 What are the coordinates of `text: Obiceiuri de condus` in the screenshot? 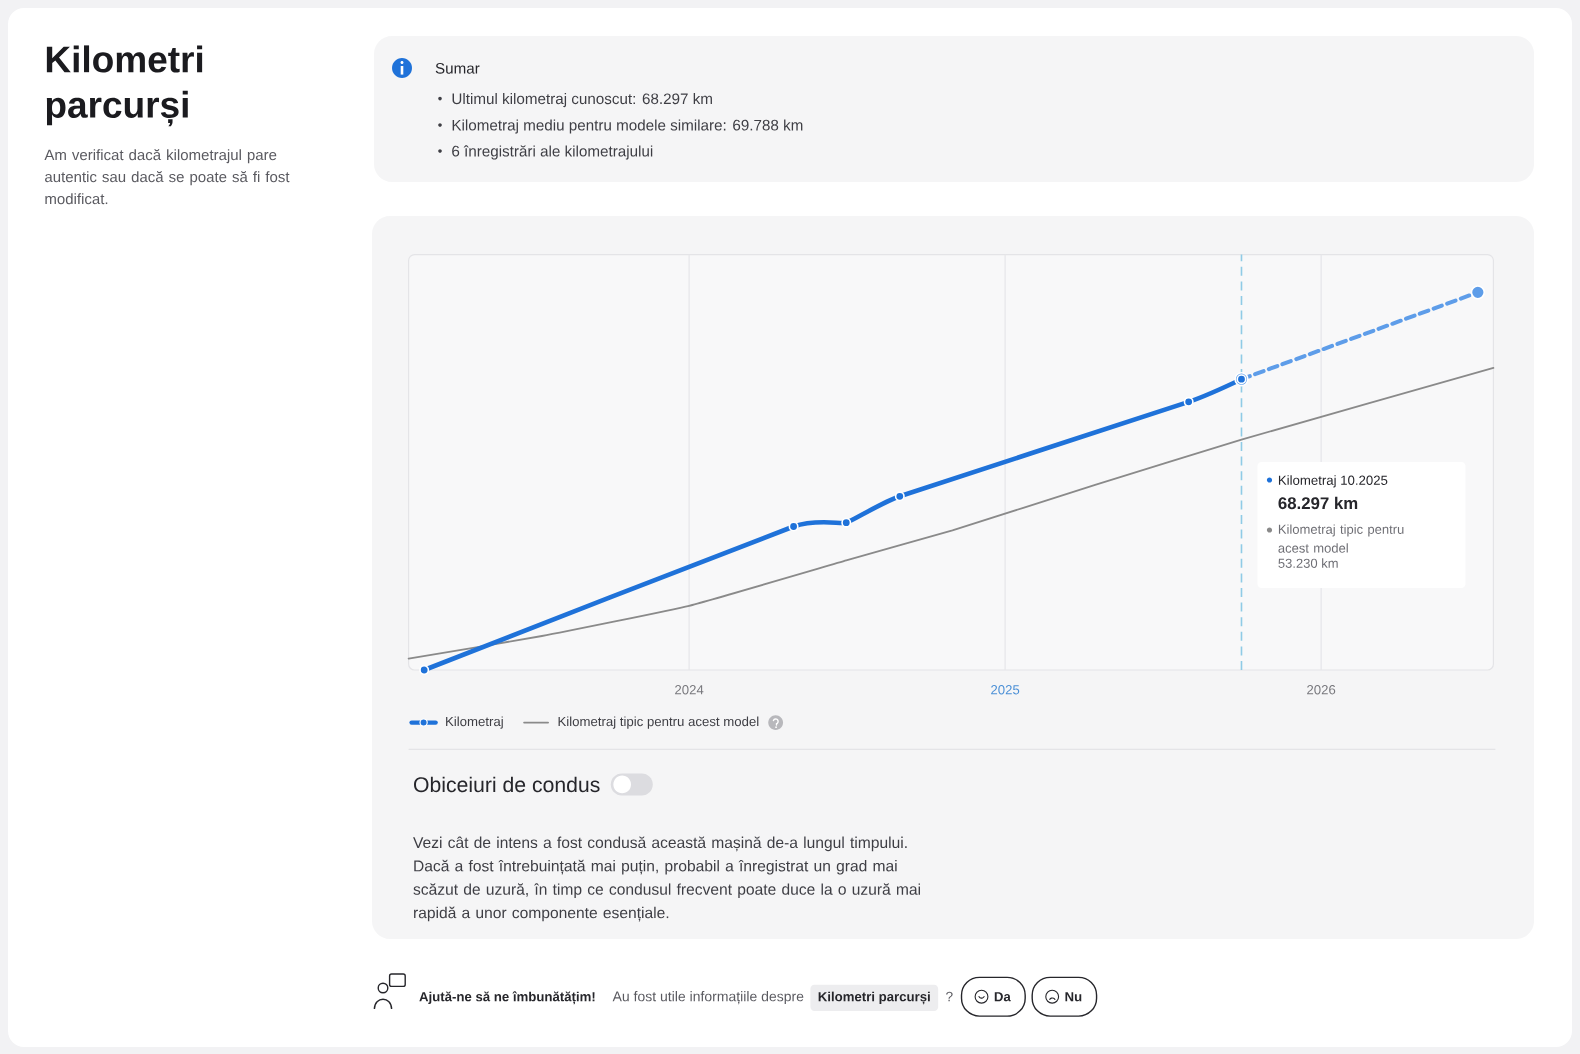 It's located at (507, 784).